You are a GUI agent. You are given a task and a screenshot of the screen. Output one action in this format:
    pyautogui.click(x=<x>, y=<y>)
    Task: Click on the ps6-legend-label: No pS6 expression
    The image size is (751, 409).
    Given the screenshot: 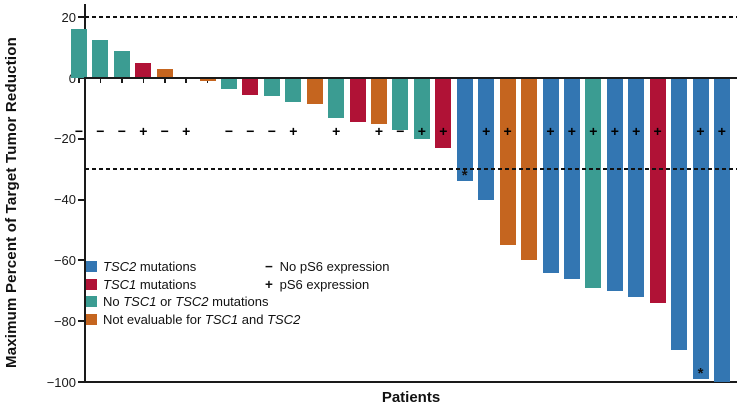 What is the action you would take?
    pyautogui.click(x=333, y=266)
    